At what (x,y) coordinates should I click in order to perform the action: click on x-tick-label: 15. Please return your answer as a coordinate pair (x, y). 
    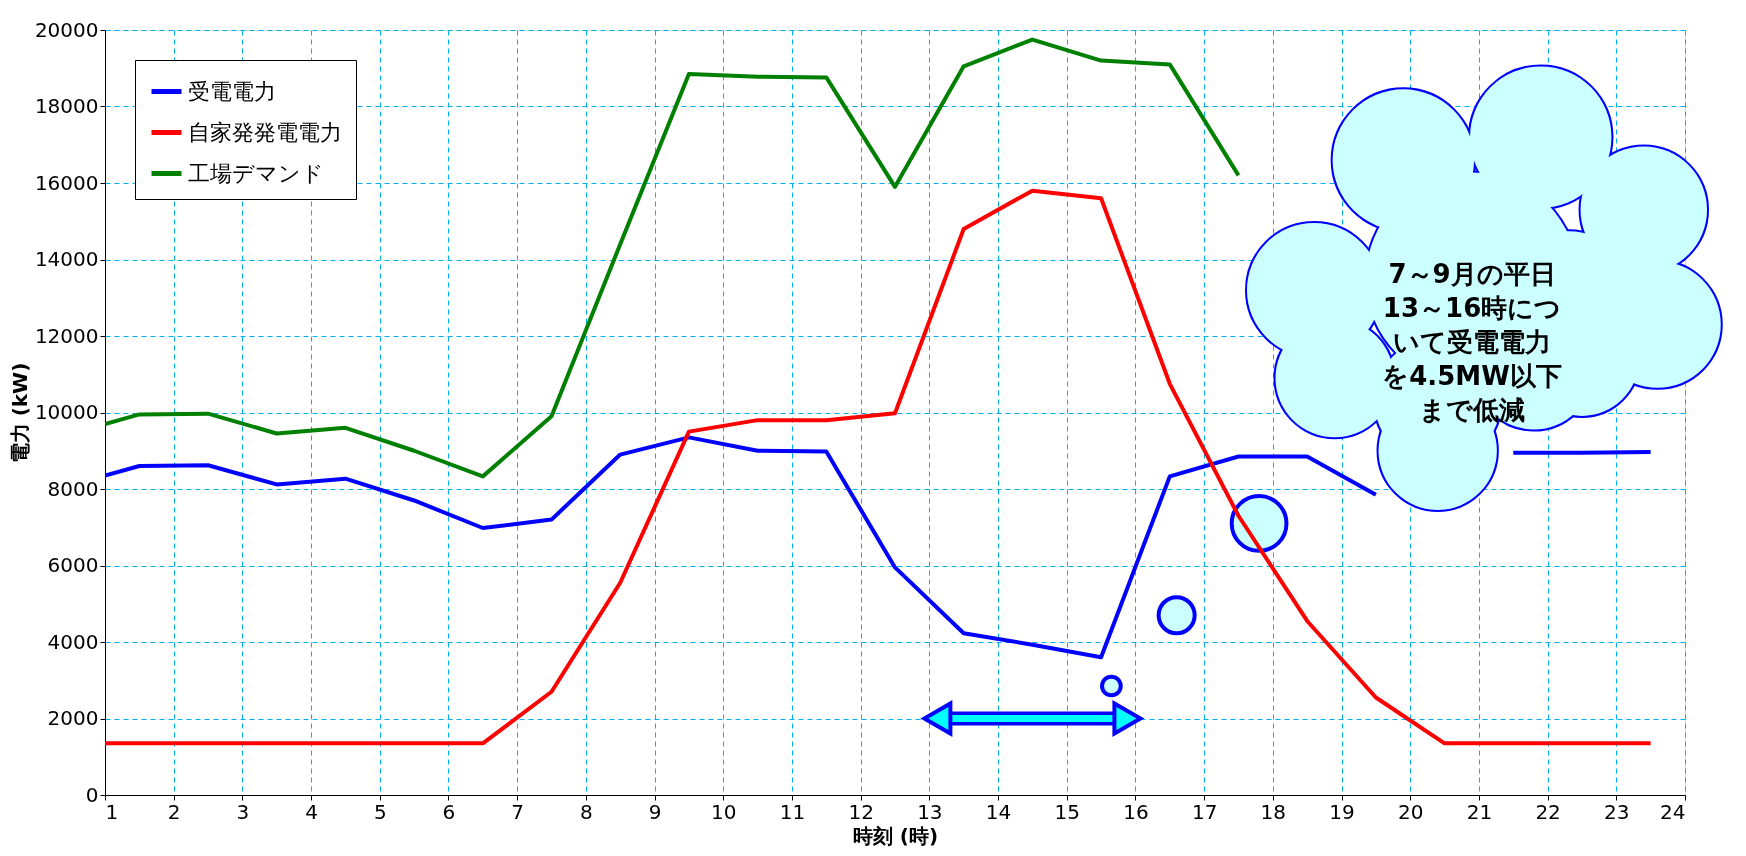
    Looking at the image, I should click on (1067, 811).